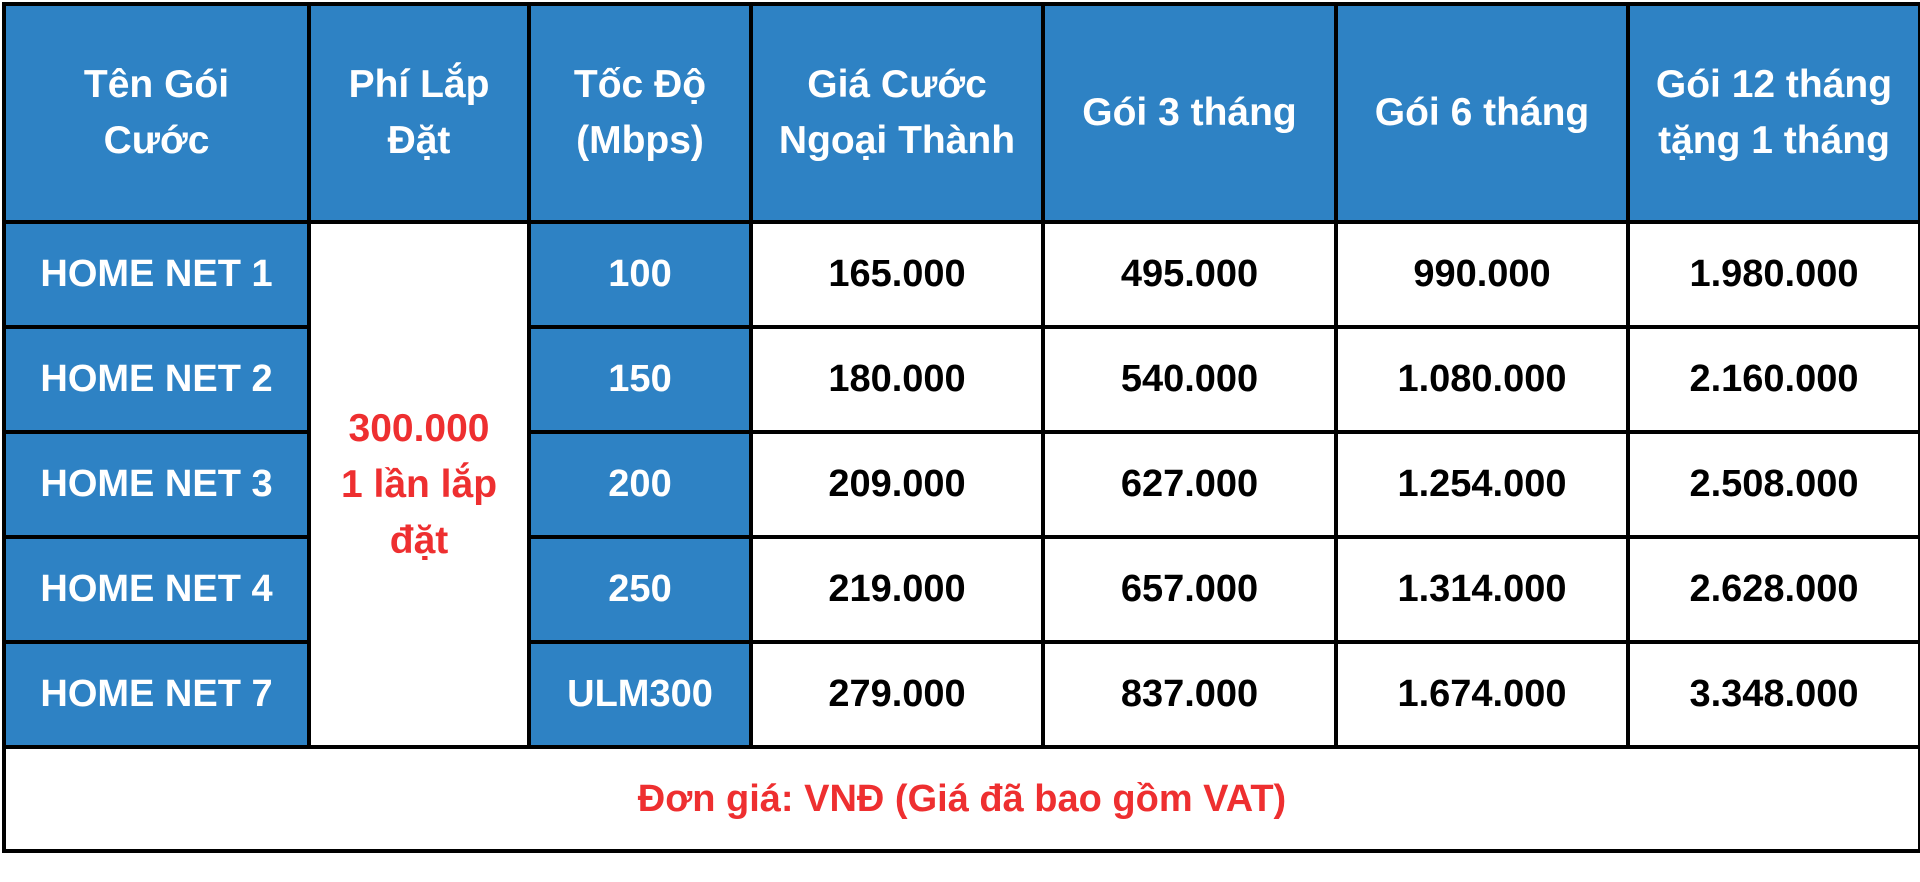  I want to click on install-fee-cell: 300.000 1 lần lắp đặt, so click(419, 484).